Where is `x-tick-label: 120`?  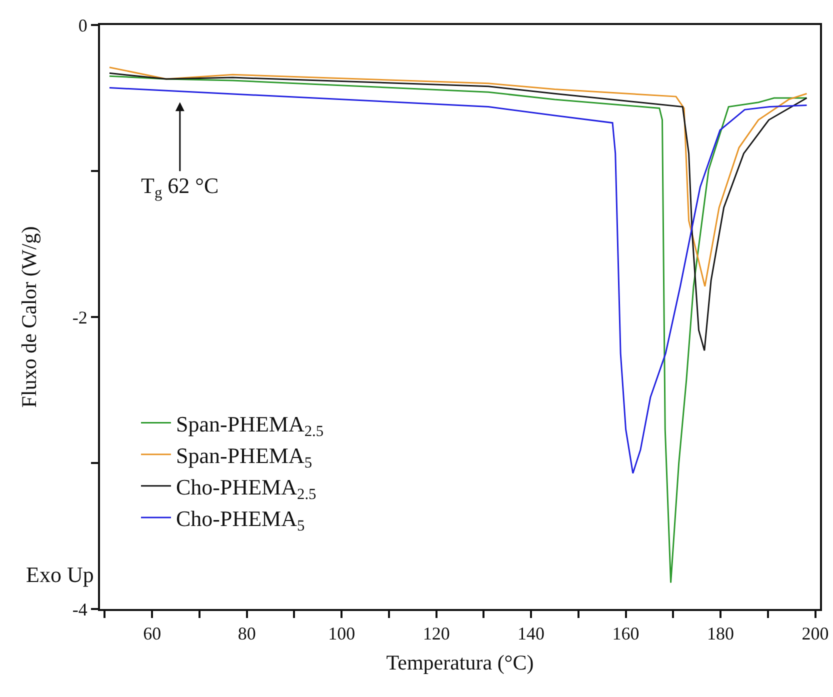 x-tick-label: 120 is located at coordinates (436, 634).